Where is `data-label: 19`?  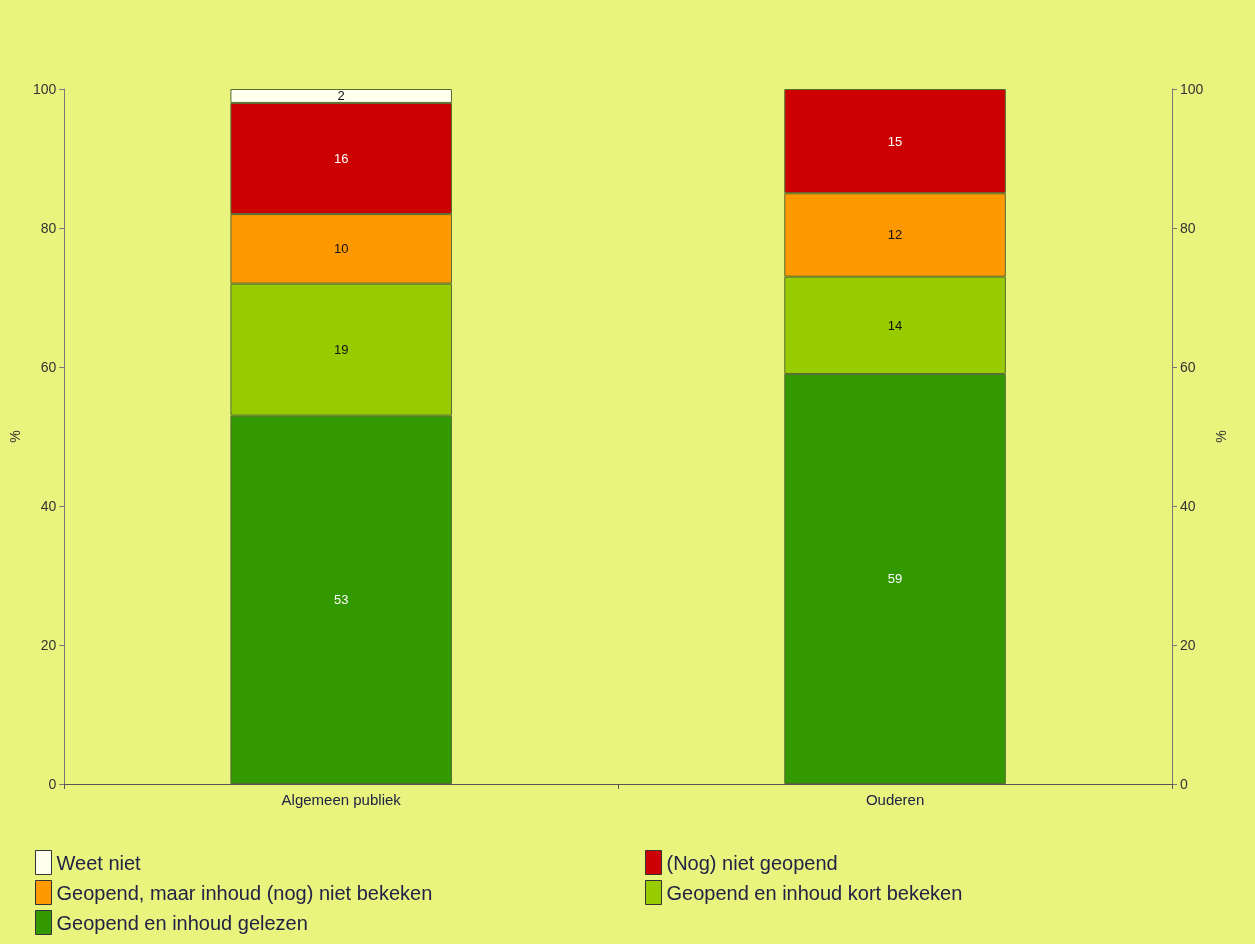
data-label: 19 is located at coordinates (341, 350).